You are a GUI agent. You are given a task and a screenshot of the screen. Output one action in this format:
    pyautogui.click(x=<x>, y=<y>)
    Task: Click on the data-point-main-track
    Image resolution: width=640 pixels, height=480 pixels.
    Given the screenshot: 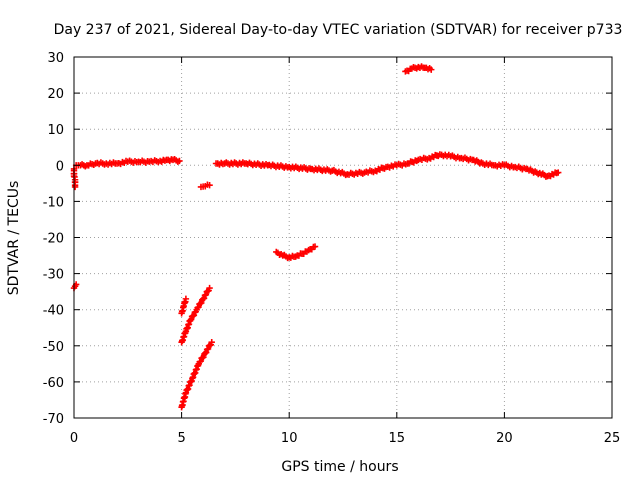 What is the action you would take?
    pyautogui.click(x=179, y=161)
    